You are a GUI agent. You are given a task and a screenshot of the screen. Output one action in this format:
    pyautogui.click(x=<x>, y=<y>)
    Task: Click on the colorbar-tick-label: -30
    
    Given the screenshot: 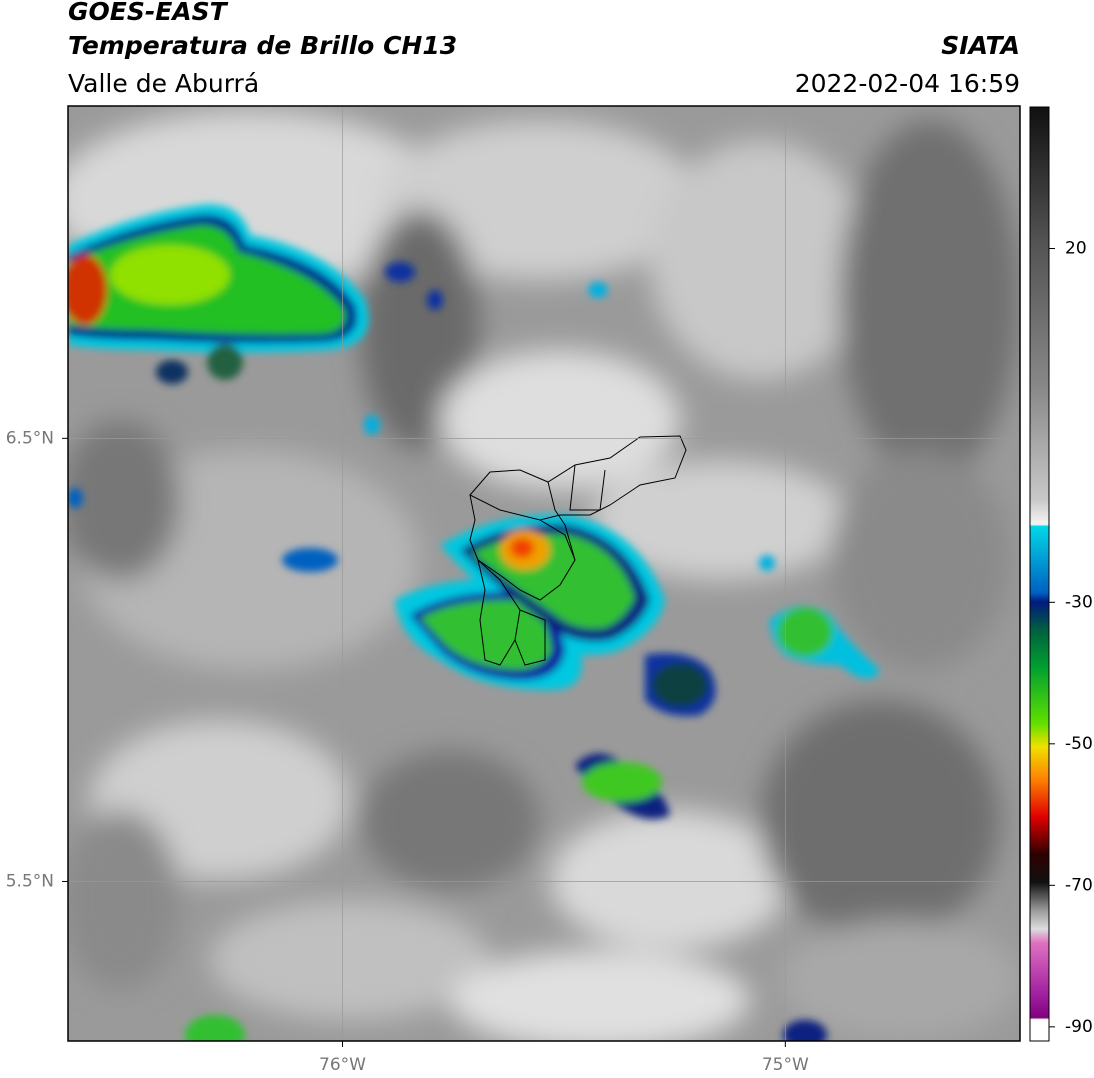 What is the action you would take?
    pyautogui.click(x=1079, y=602)
    